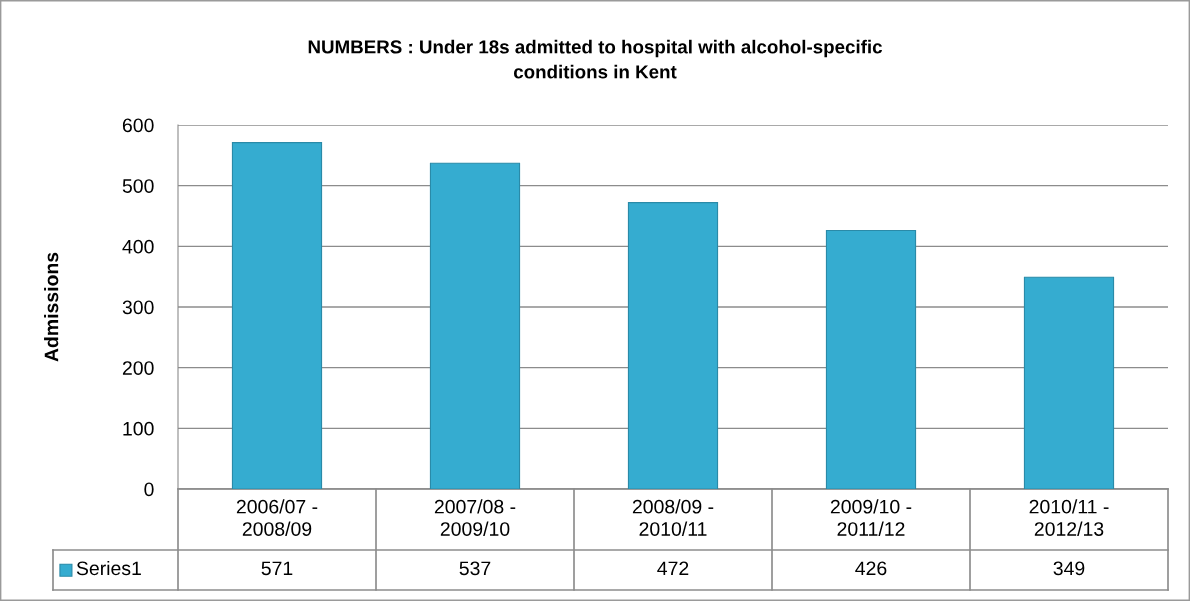 The width and height of the screenshot is (1190, 601). What do you see at coordinates (138, 125) in the screenshot?
I see `y-tick-label: 600` at bounding box center [138, 125].